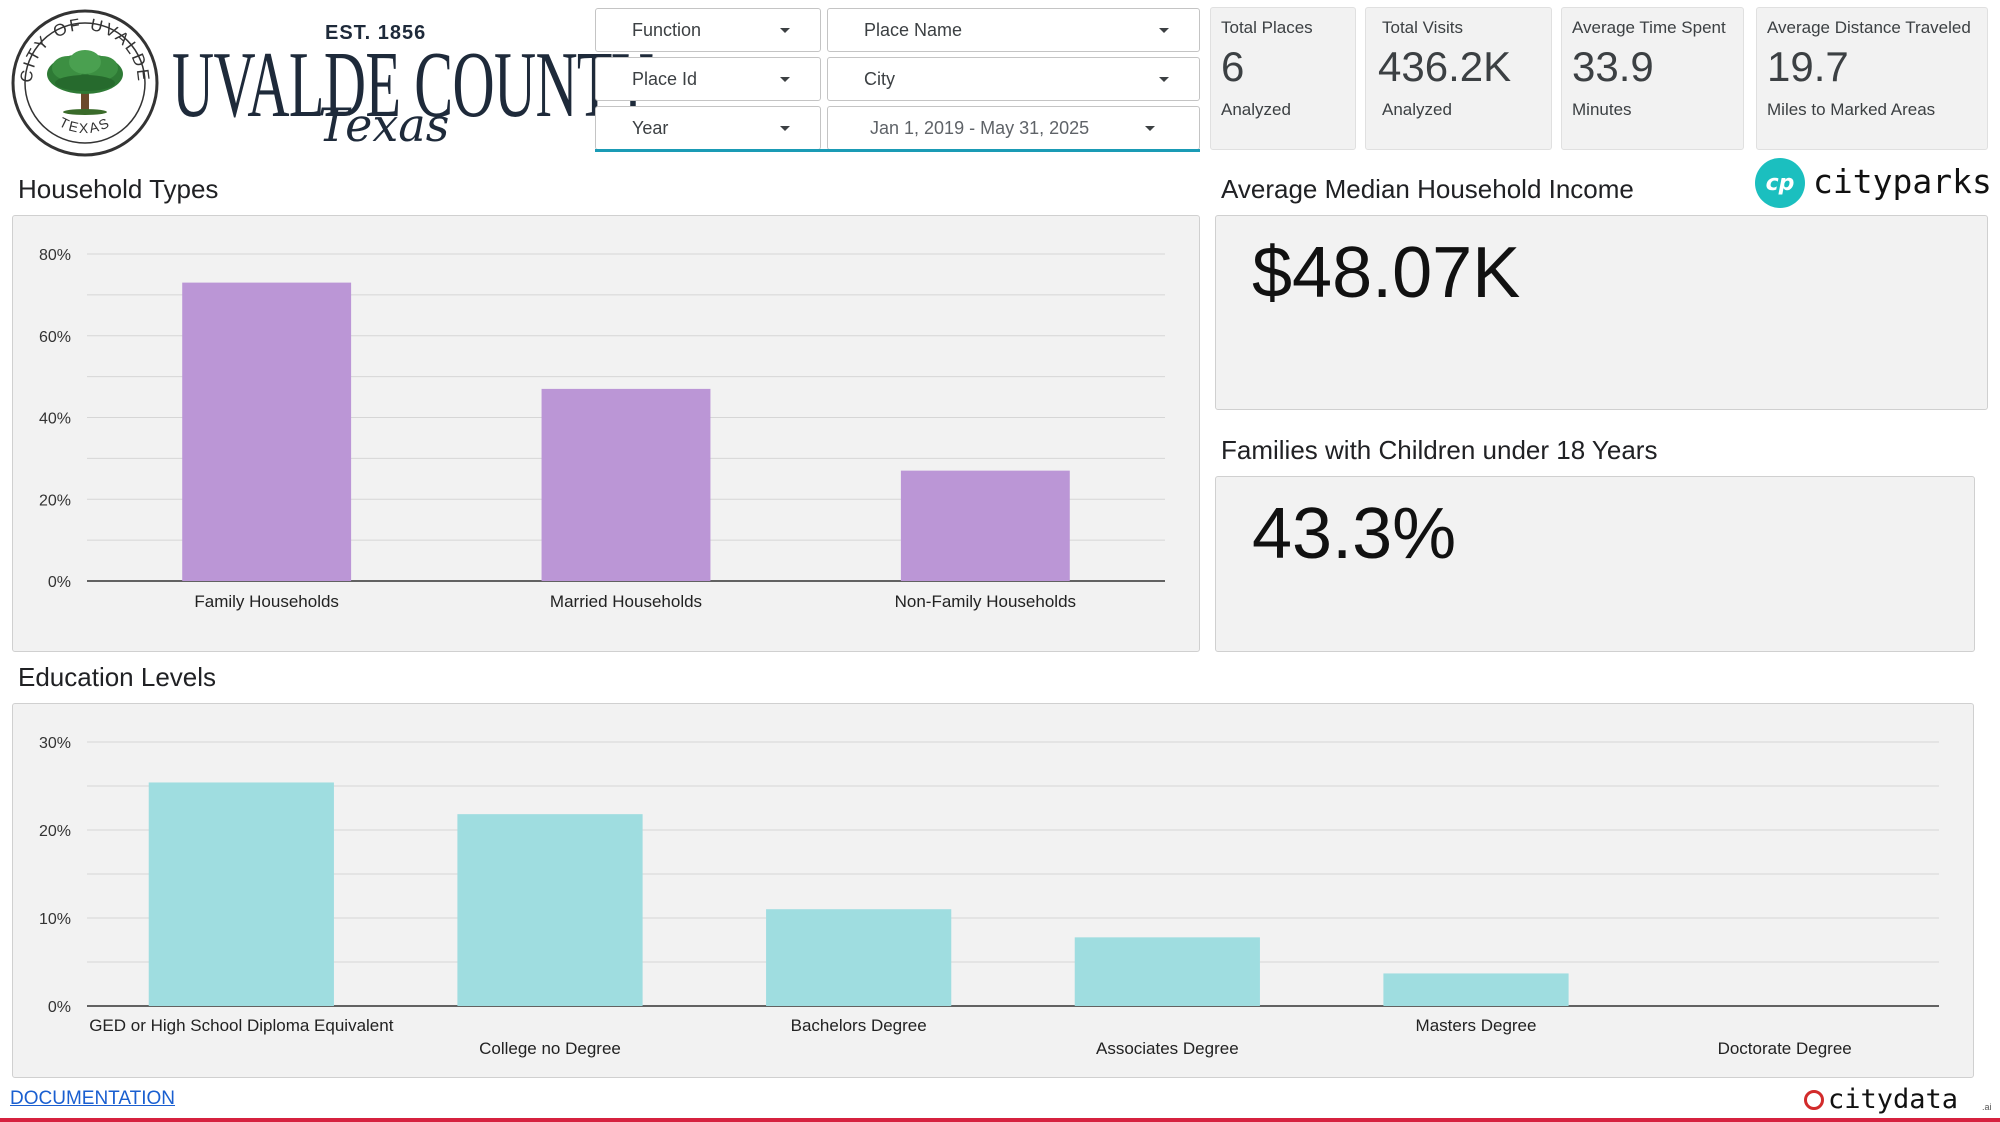  I want to click on citydata-logo: citydata .ai, so click(1899, 1100).